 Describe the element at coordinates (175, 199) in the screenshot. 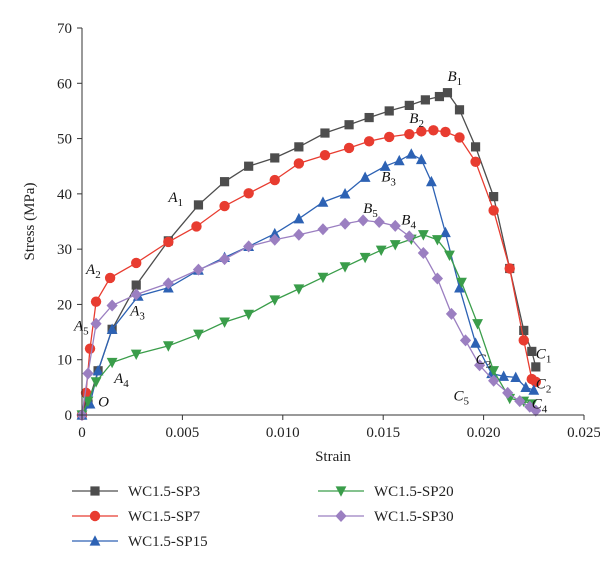

I see `annotation-a1: A1` at that location.